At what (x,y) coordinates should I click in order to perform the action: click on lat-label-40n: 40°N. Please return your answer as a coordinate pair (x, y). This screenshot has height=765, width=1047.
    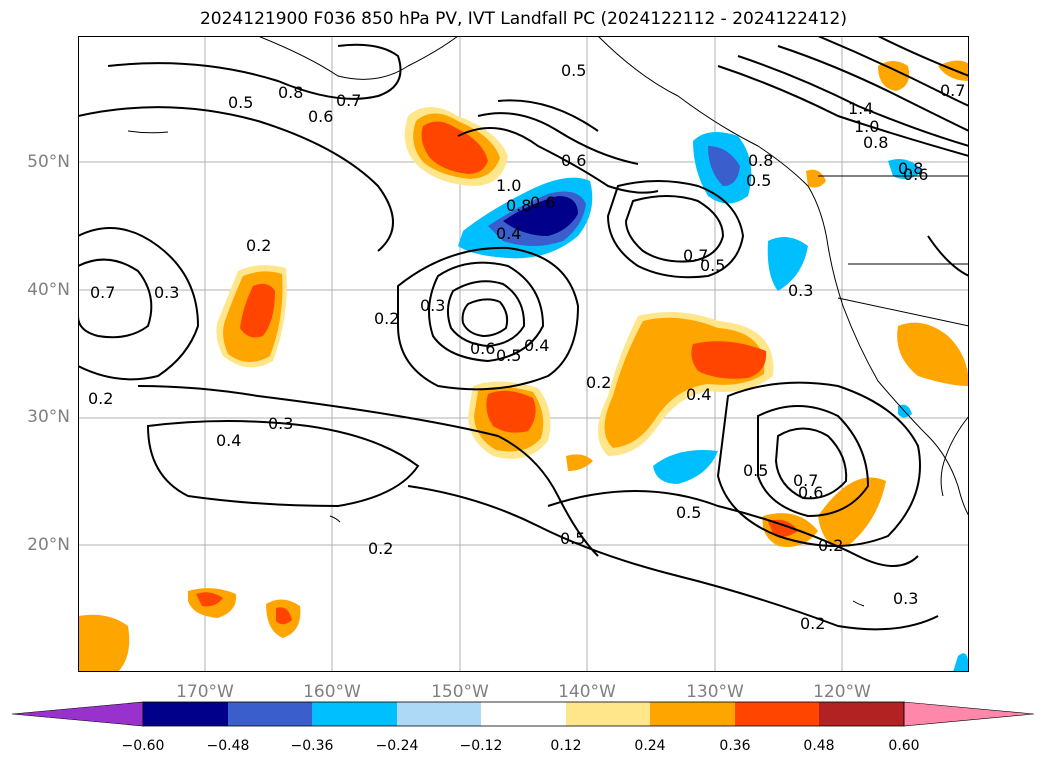
    Looking at the image, I should click on (48, 290).